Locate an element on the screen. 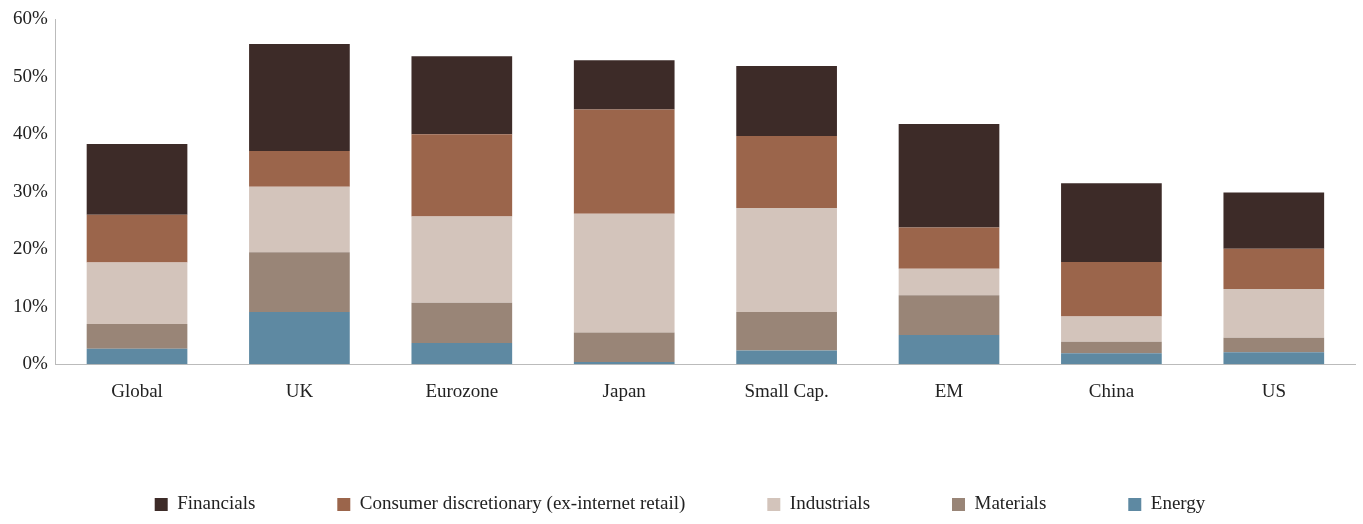 Image resolution: width=1363 pixels, height=524 pixels. legend-label: Energy is located at coordinates (1178, 503).